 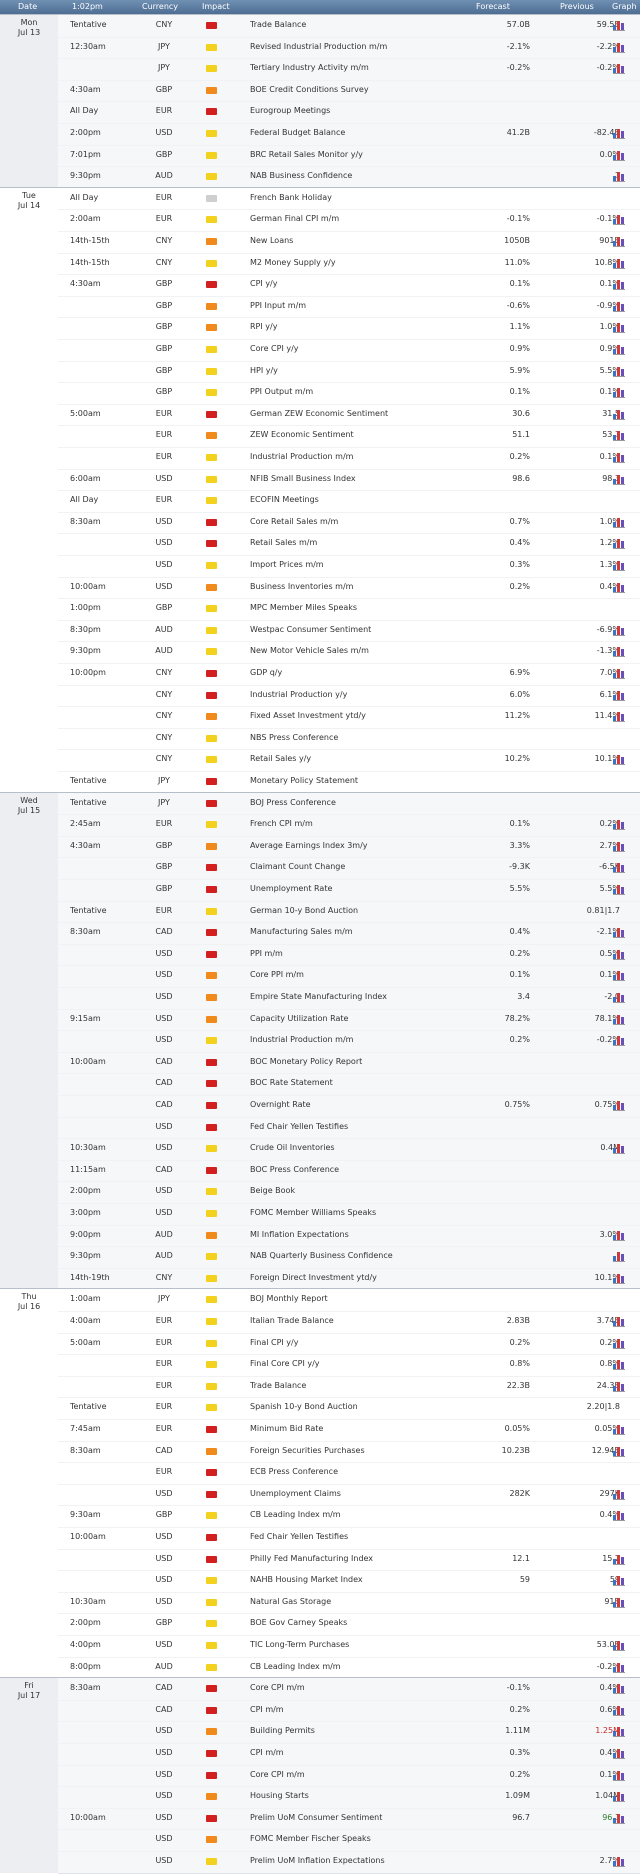 What do you see at coordinates (277, 1774) in the screenshot?
I see `event-title: Core CPI m/m` at bounding box center [277, 1774].